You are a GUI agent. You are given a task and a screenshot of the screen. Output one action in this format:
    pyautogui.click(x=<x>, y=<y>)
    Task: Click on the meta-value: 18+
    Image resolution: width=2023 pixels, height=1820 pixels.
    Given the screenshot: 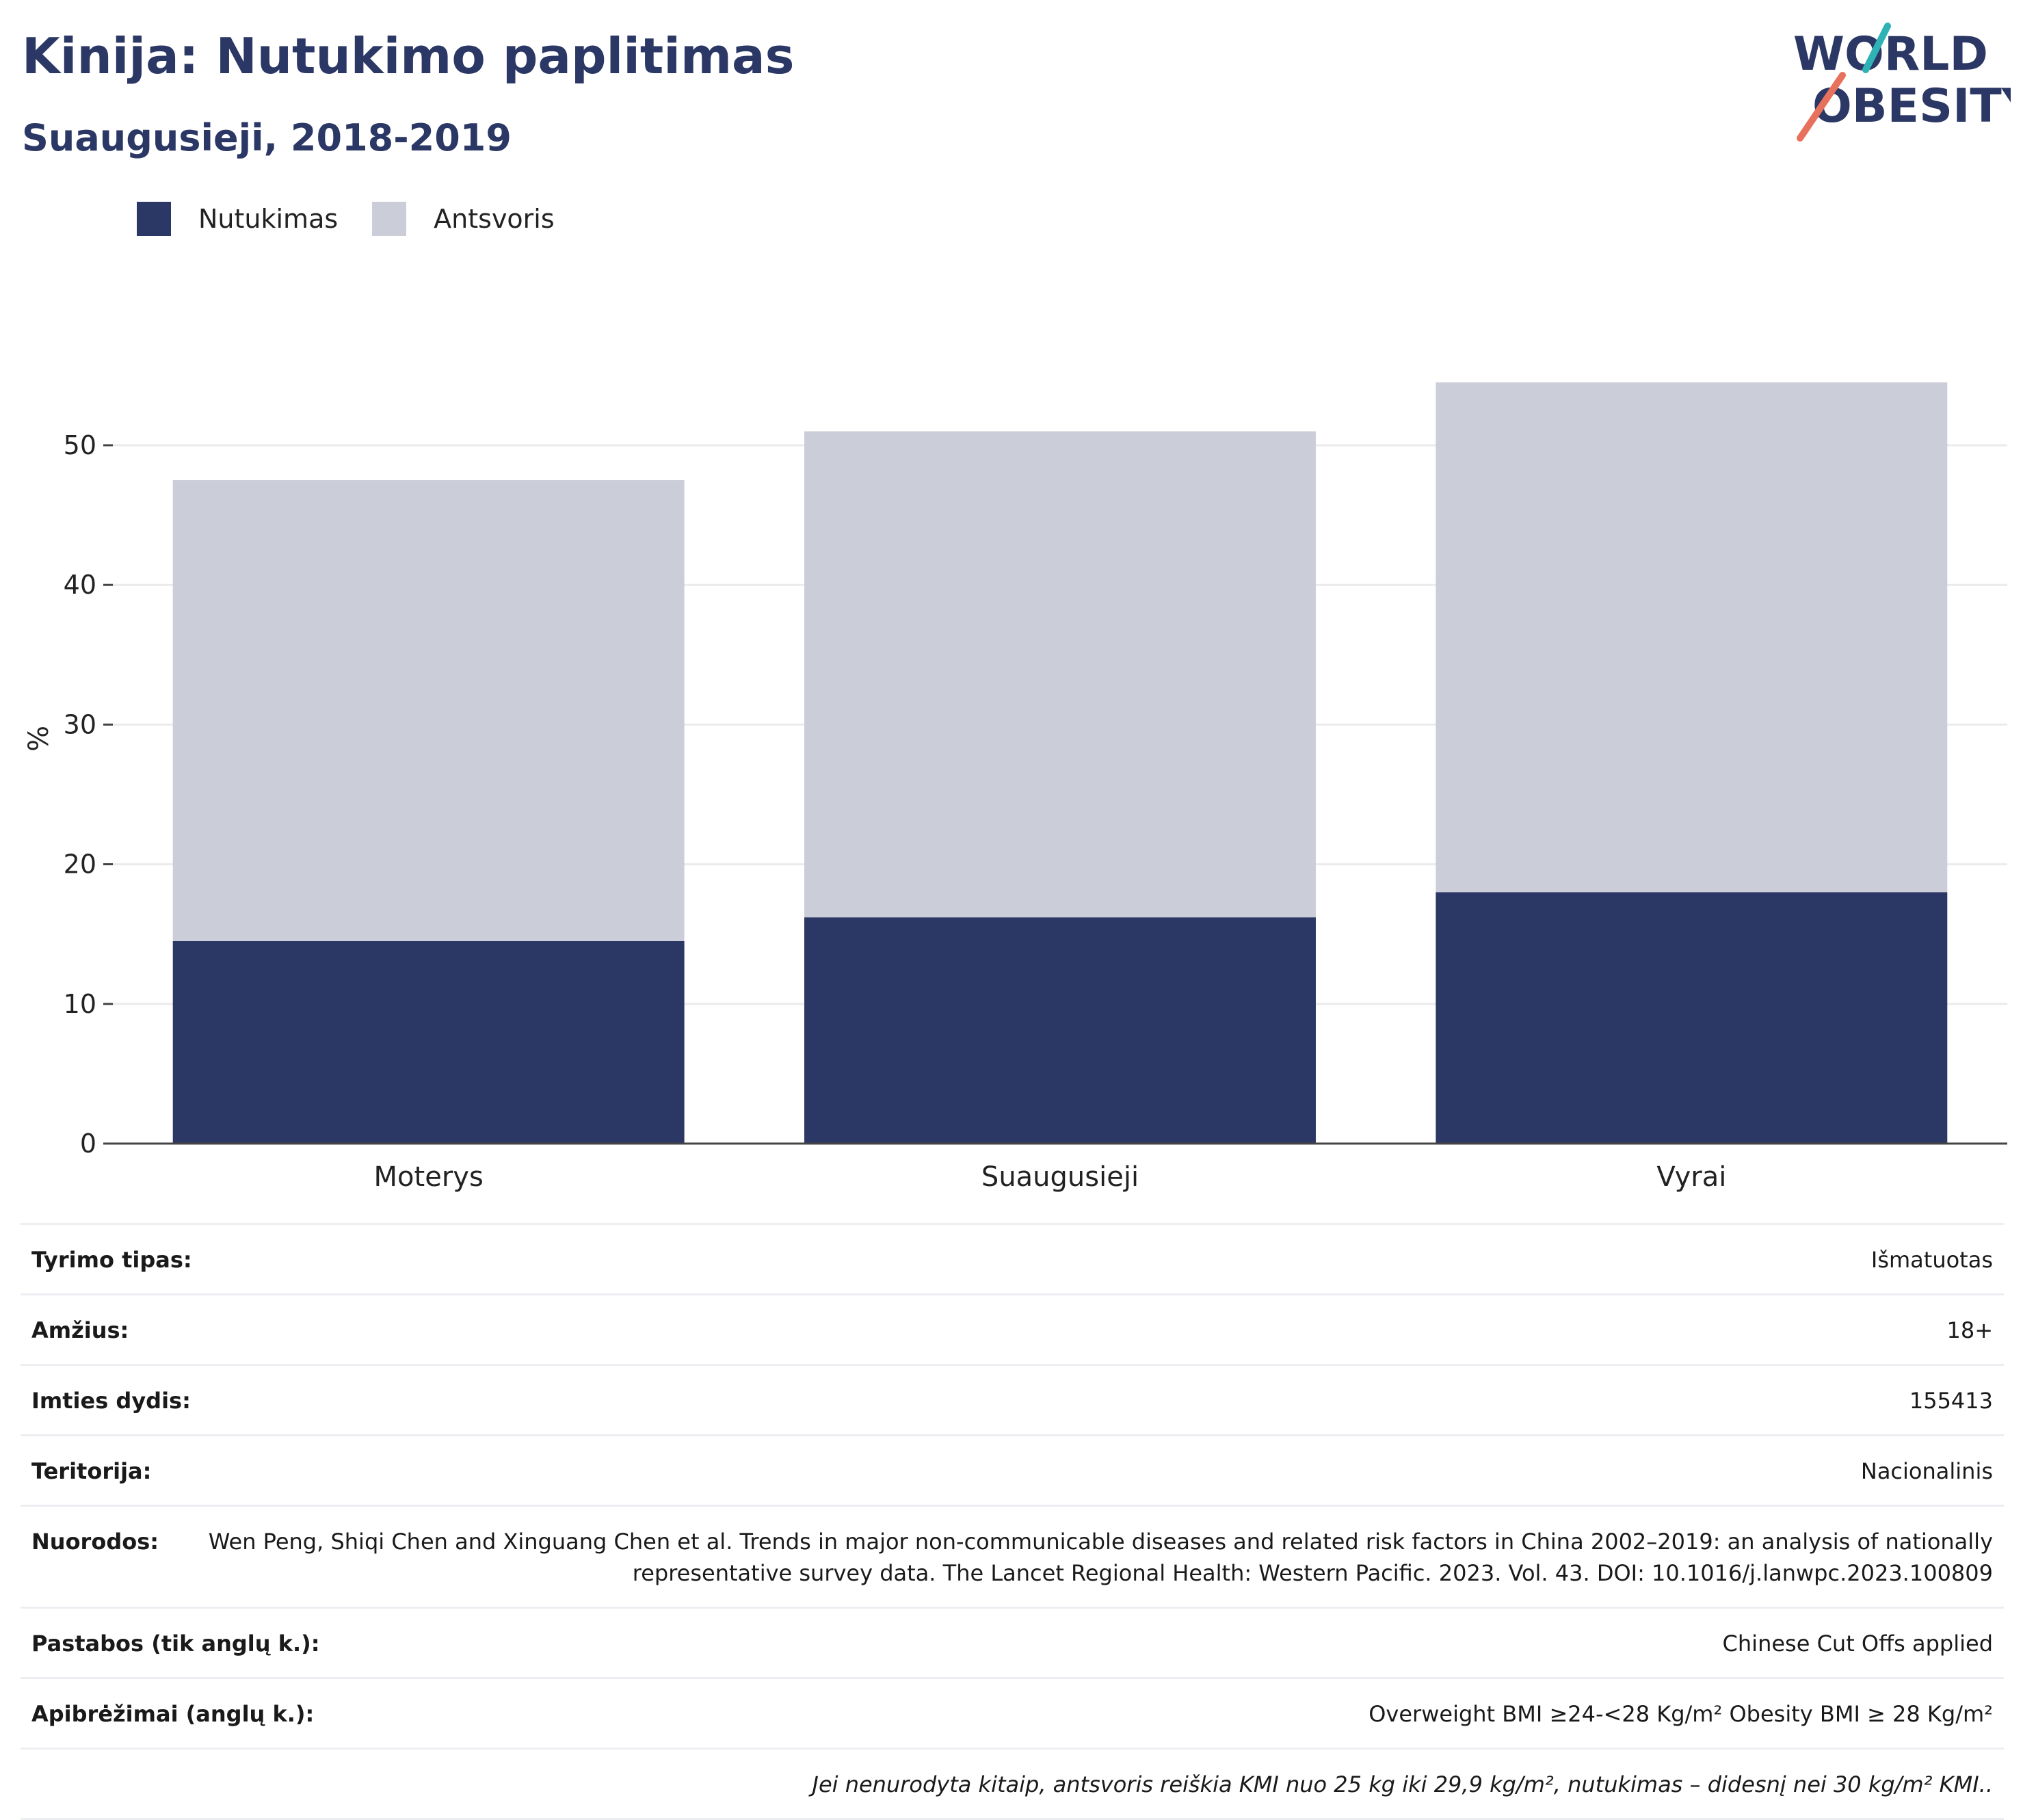 What is the action you would take?
    pyautogui.click(x=1969, y=1330)
    